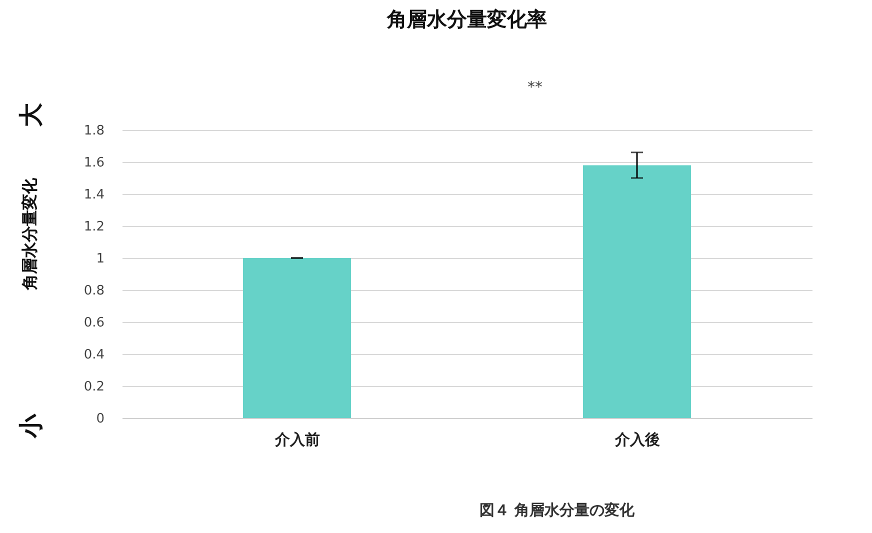 This screenshot has width=872, height=533. I want to click on y-tick-label: 0.6, so click(94, 323).